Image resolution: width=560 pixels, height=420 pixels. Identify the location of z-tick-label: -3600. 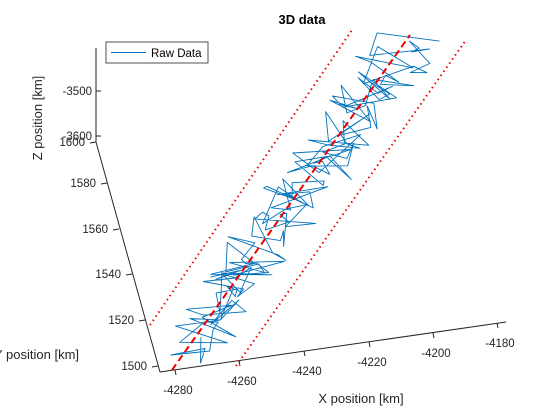
(77, 137).